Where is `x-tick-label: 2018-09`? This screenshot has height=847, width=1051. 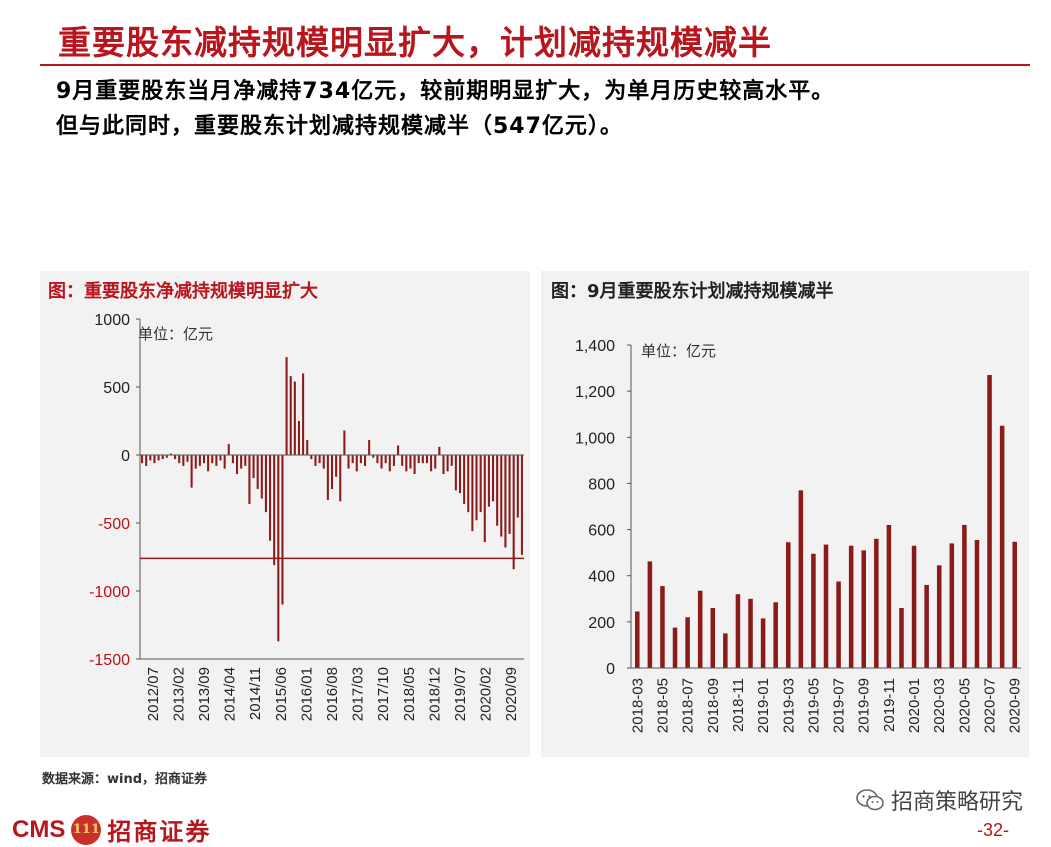
x-tick-label: 2018-09 is located at coordinates (713, 705).